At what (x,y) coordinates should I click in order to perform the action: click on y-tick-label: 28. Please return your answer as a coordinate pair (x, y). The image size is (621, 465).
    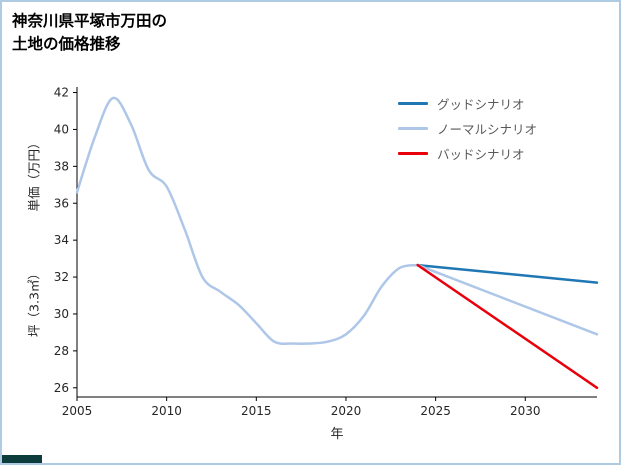
    Looking at the image, I should click on (61, 351).